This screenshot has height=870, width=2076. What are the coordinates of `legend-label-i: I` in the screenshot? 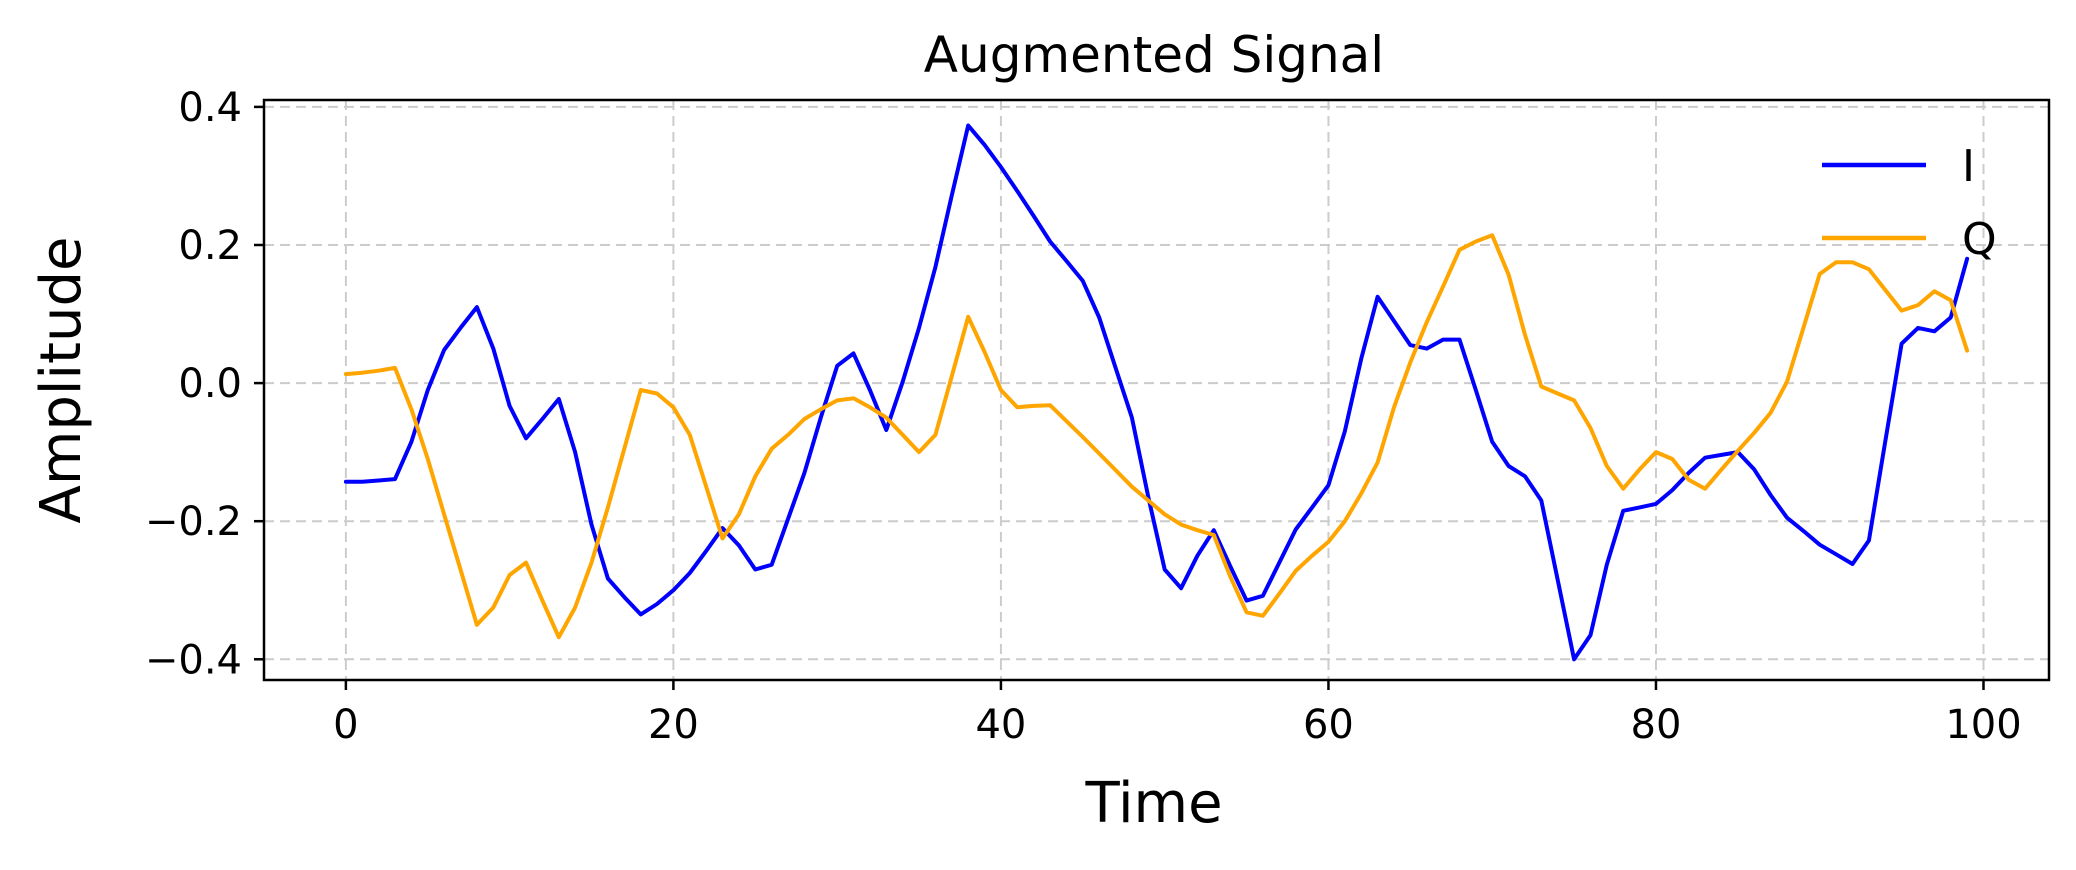 It's located at (1968, 166).